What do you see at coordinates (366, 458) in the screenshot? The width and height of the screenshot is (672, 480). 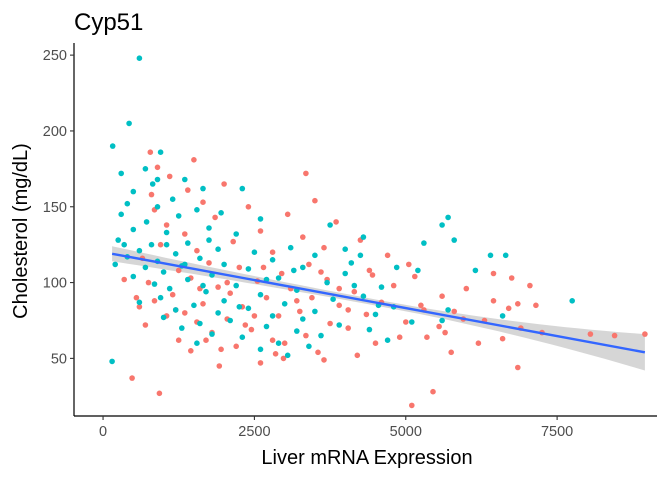 I see `x-axis-title: Liver mRNA Expression` at bounding box center [366, 458].